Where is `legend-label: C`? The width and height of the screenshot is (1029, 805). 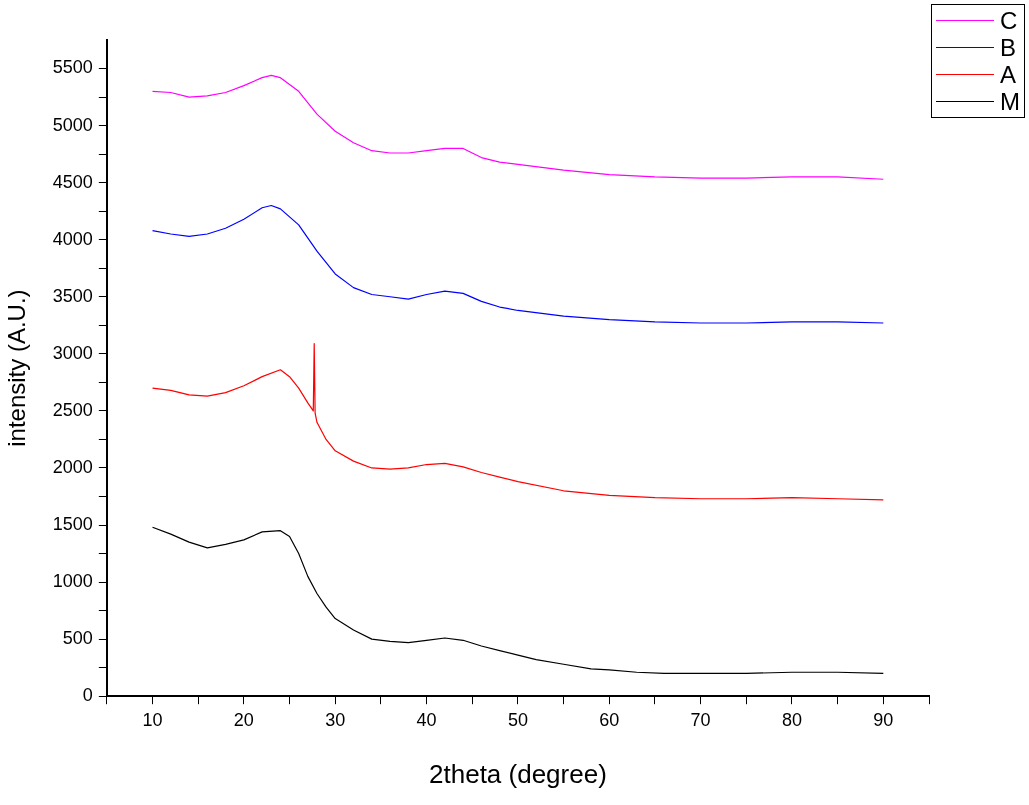
legend-label: C is located at coordinates (1009, 20).